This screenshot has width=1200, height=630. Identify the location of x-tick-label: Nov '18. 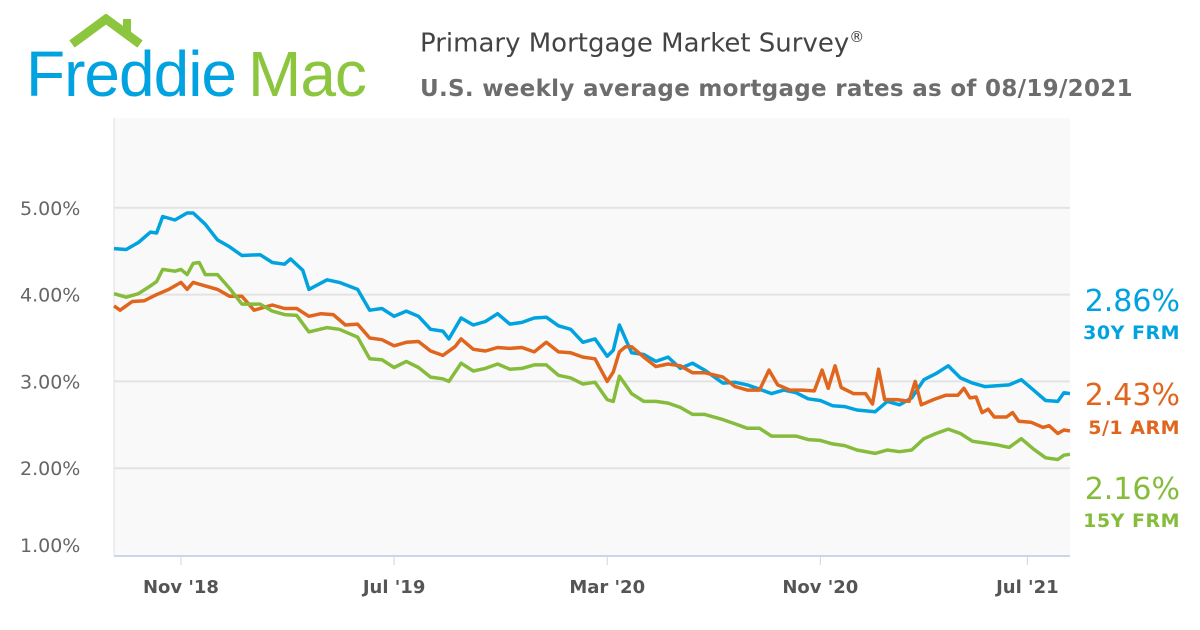
(181, 587).